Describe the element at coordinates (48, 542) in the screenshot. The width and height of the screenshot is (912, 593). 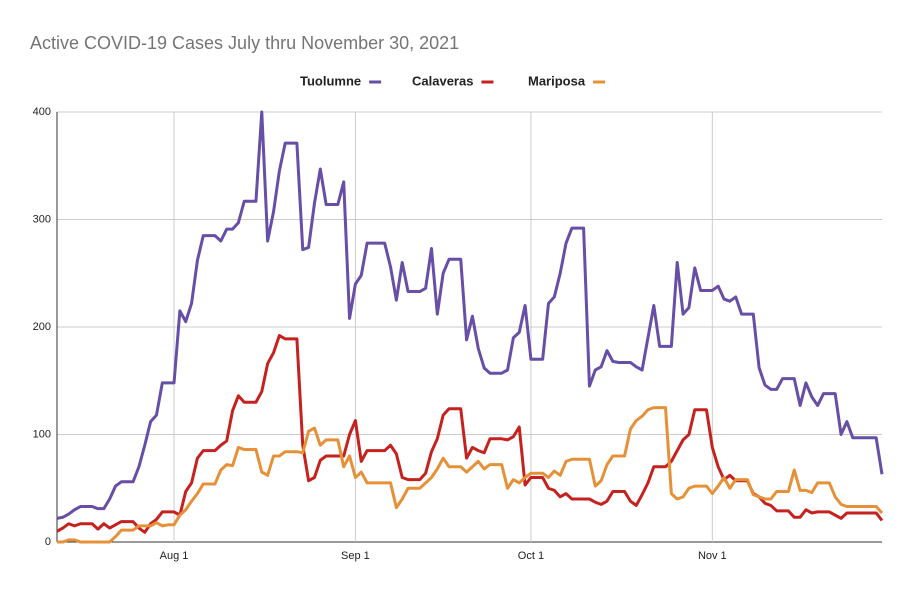
I see `y-tick-label: 0` at that location.